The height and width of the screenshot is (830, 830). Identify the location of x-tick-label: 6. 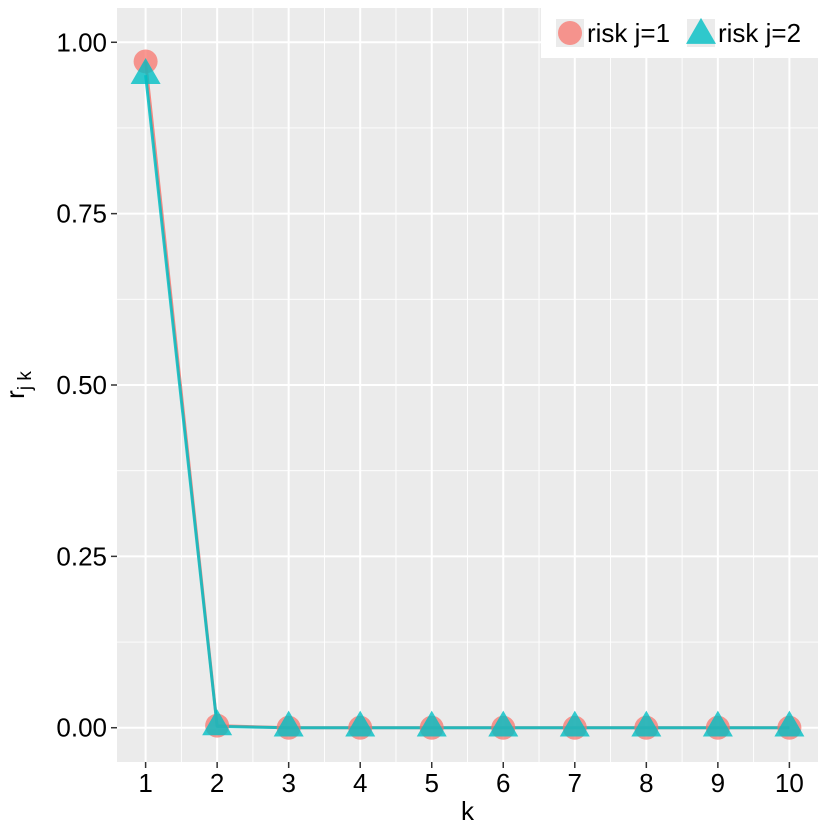
(503, 783).